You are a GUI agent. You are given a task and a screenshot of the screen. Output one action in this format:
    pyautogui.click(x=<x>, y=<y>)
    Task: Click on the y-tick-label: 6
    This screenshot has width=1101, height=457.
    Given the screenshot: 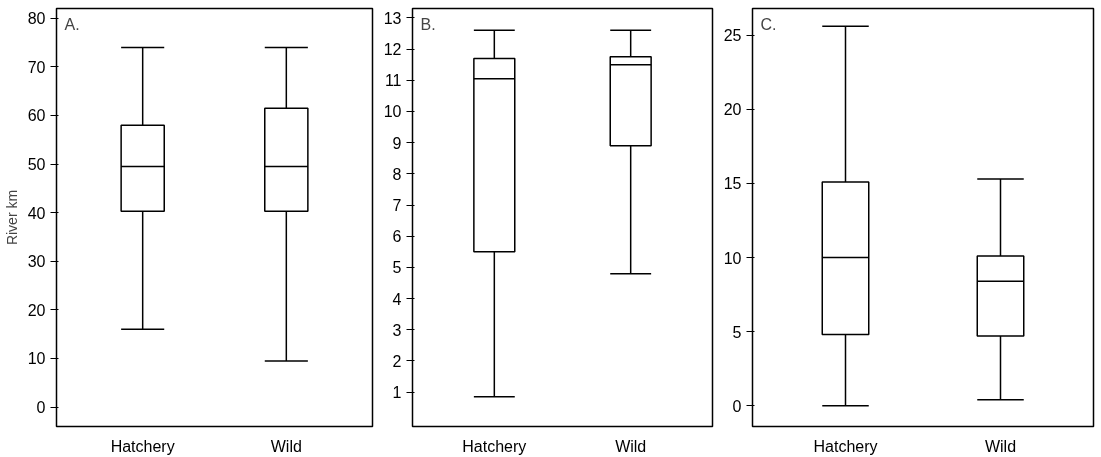 What is the action you would take?
    pyautogui.click(x=397, y=237)
    